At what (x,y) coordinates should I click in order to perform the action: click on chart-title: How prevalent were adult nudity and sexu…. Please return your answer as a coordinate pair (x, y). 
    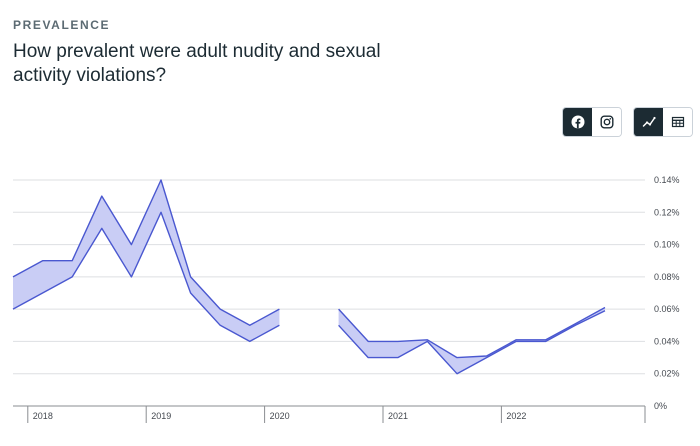
    Looking at the image, I should click on (197, 63).